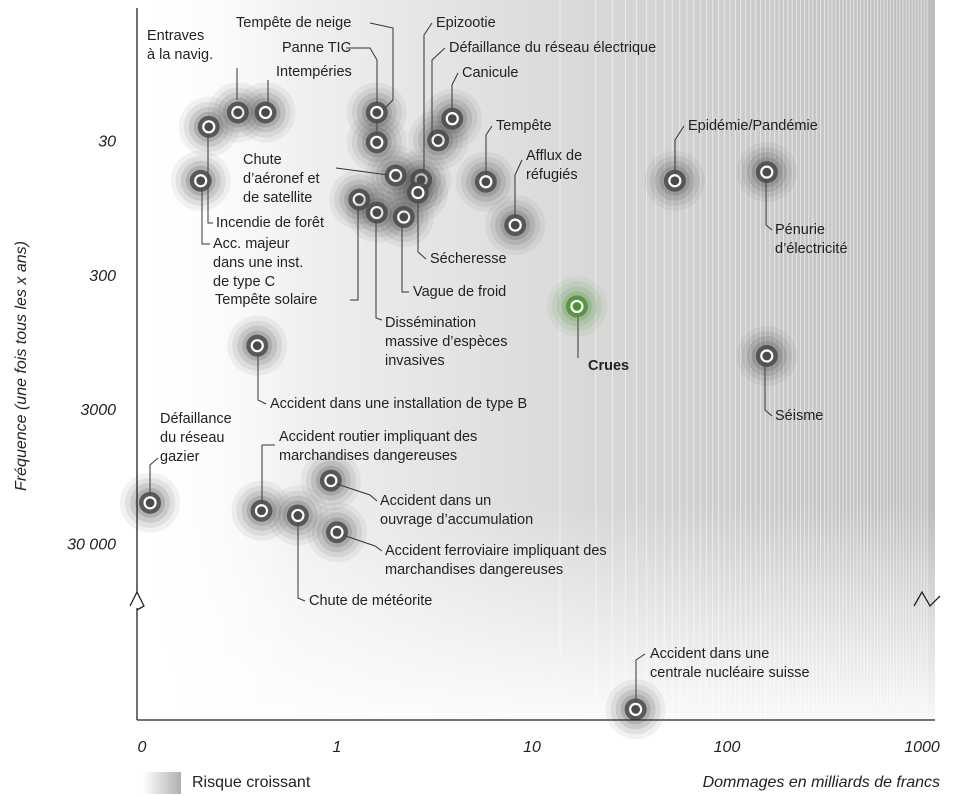 Image resolution: width=964 pixels, height=796 pixels. Describe the element at coordinates (709, 654) in the screenshot. I see `label-line: Accident dans une` at that location.